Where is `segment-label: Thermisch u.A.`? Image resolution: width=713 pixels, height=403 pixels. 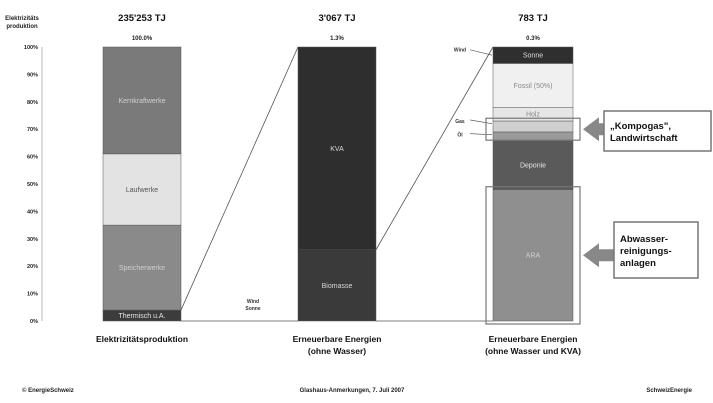 segment-label: Thermisch u.A. is located at coordinates (141, 316).